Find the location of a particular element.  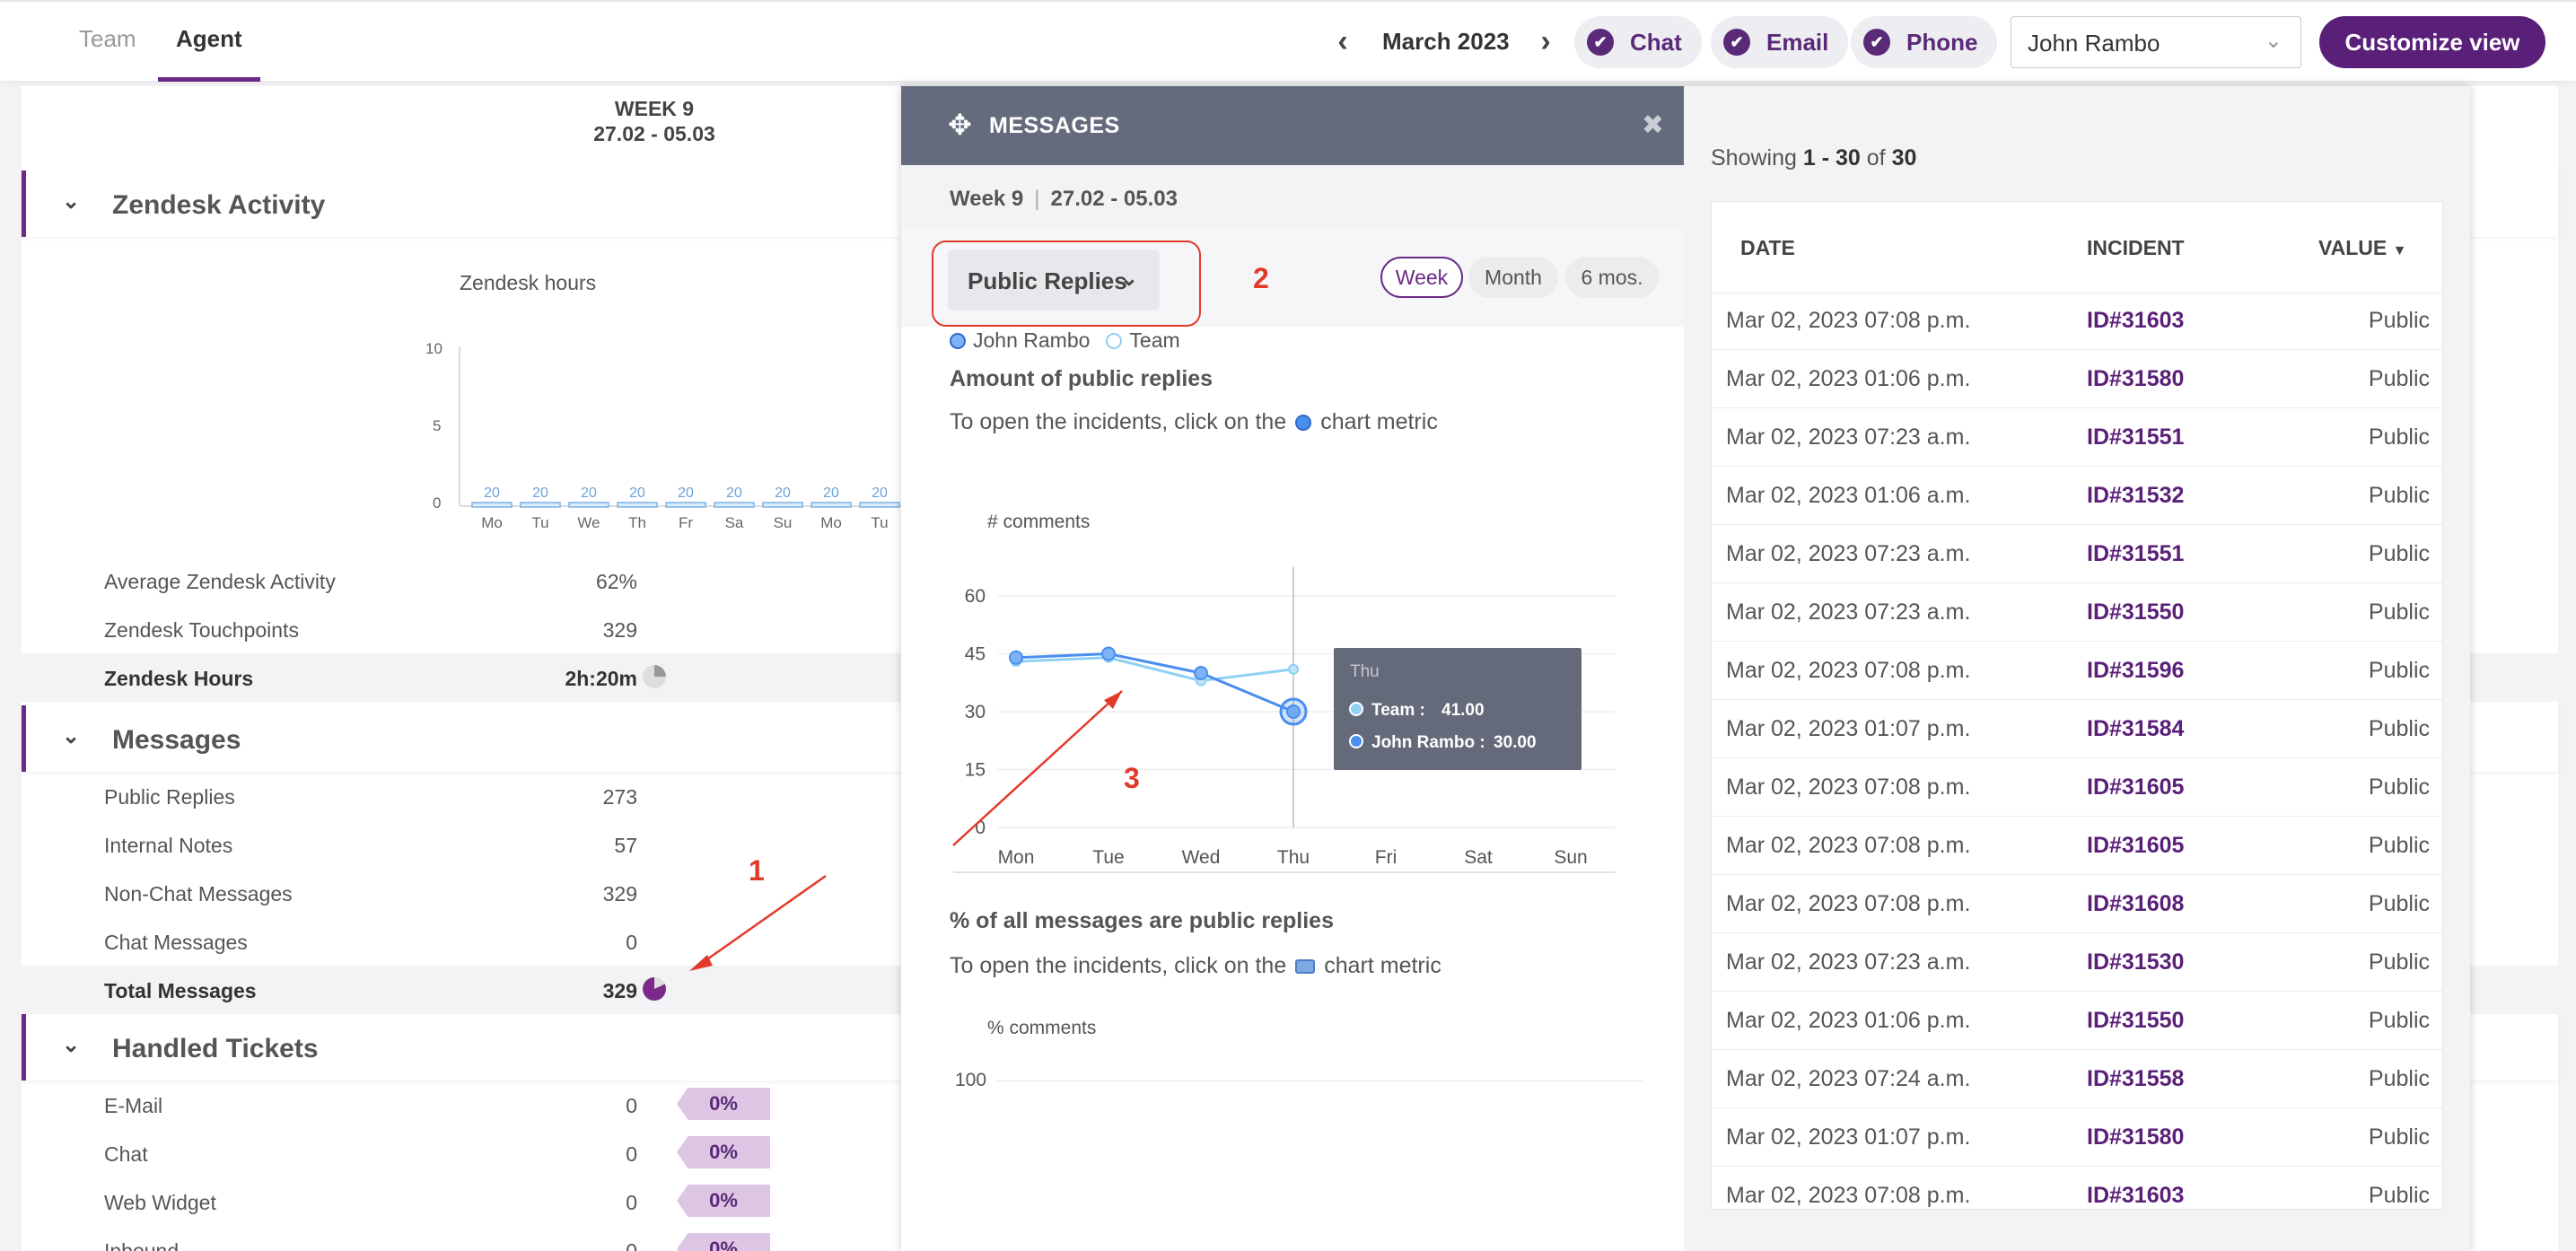

row-date: Mar 02, 2023 07:23 a.m. is located at coordinates (1848, 437).